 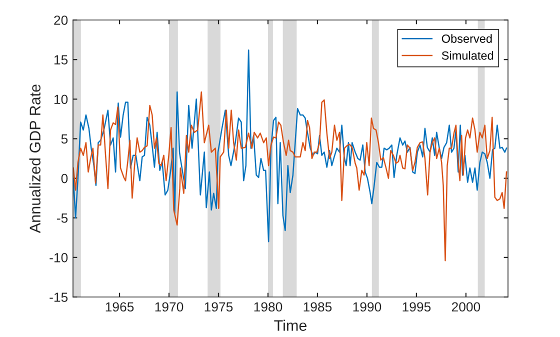 What do you see at coordinates (466, 307) in the screenshot?
I see `x-tick-label: 2000` at bounding box center [466, 307].